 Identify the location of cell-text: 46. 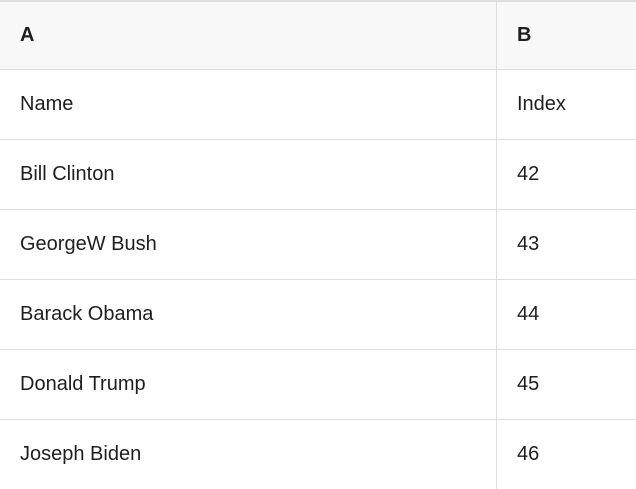
(528, 454).